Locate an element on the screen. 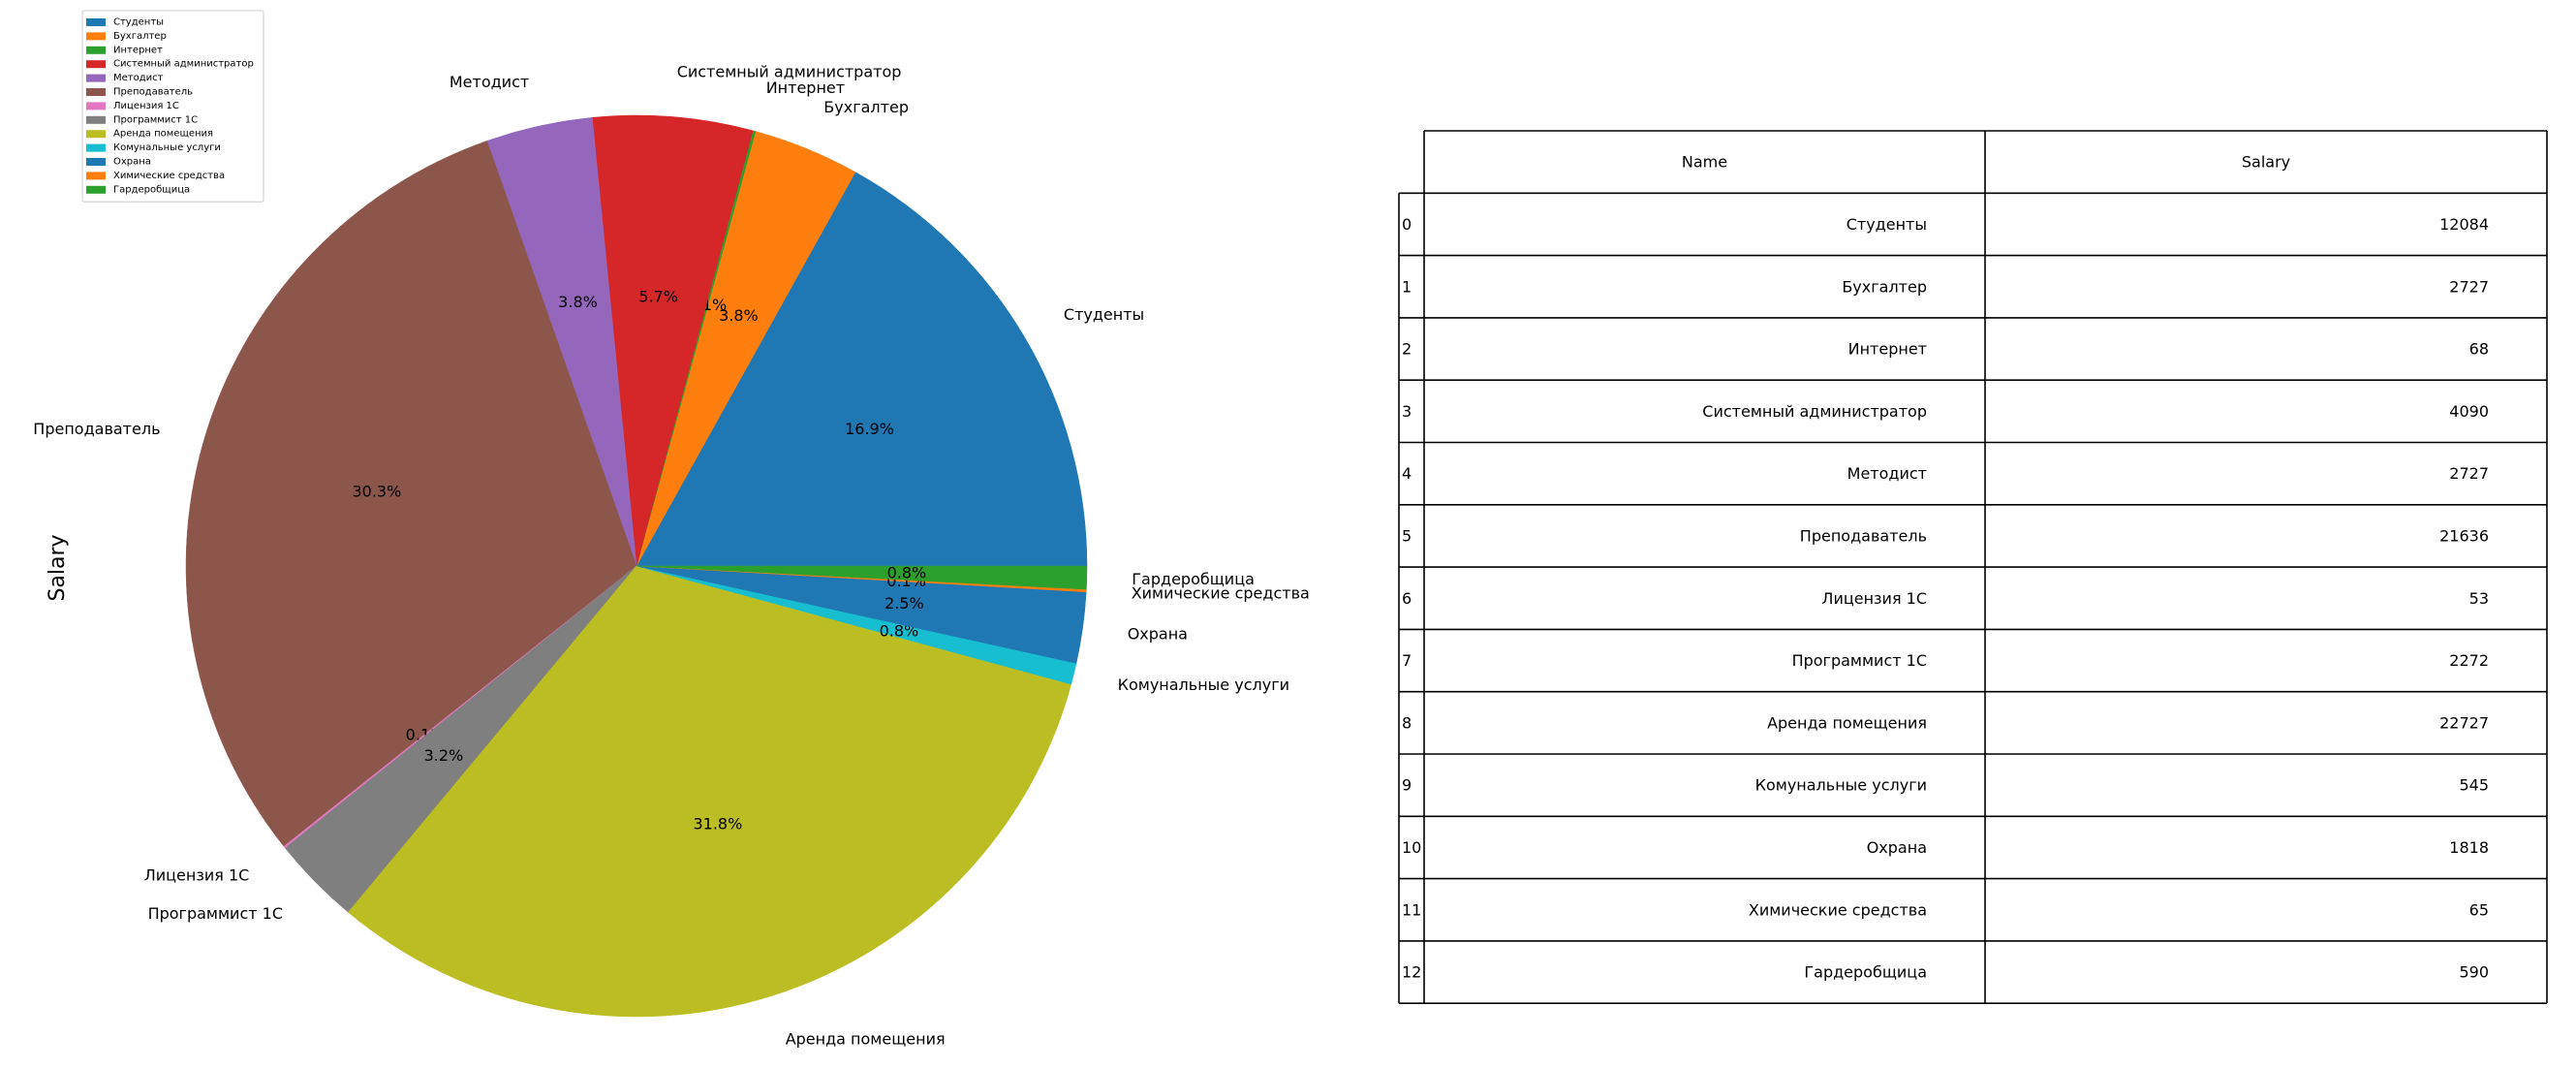 This screenshot has height=1069, width=2576. pie-slice-label: Лицензия 1С is located at coordinates (197, 875).